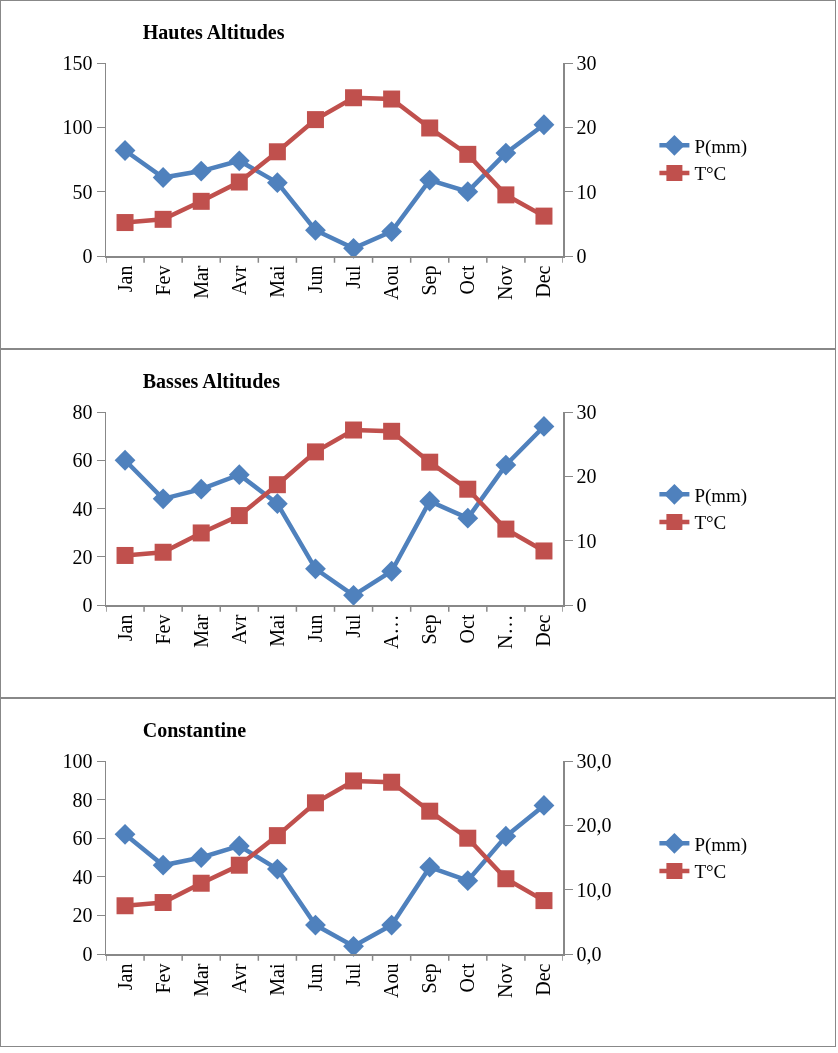 The image size is (838, 1053). What do you see at coordinates (82, 838) in the screenshot?
I see `y-tick-label: 60` at bounding box center [82, 838].